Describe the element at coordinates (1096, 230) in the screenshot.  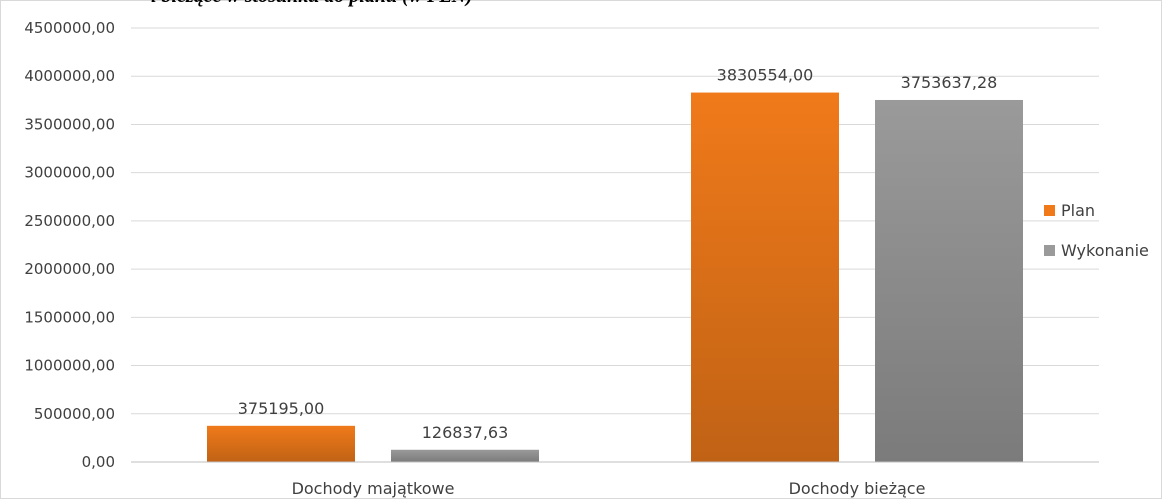
I see `legend: Plan Wykonanie` at that location.